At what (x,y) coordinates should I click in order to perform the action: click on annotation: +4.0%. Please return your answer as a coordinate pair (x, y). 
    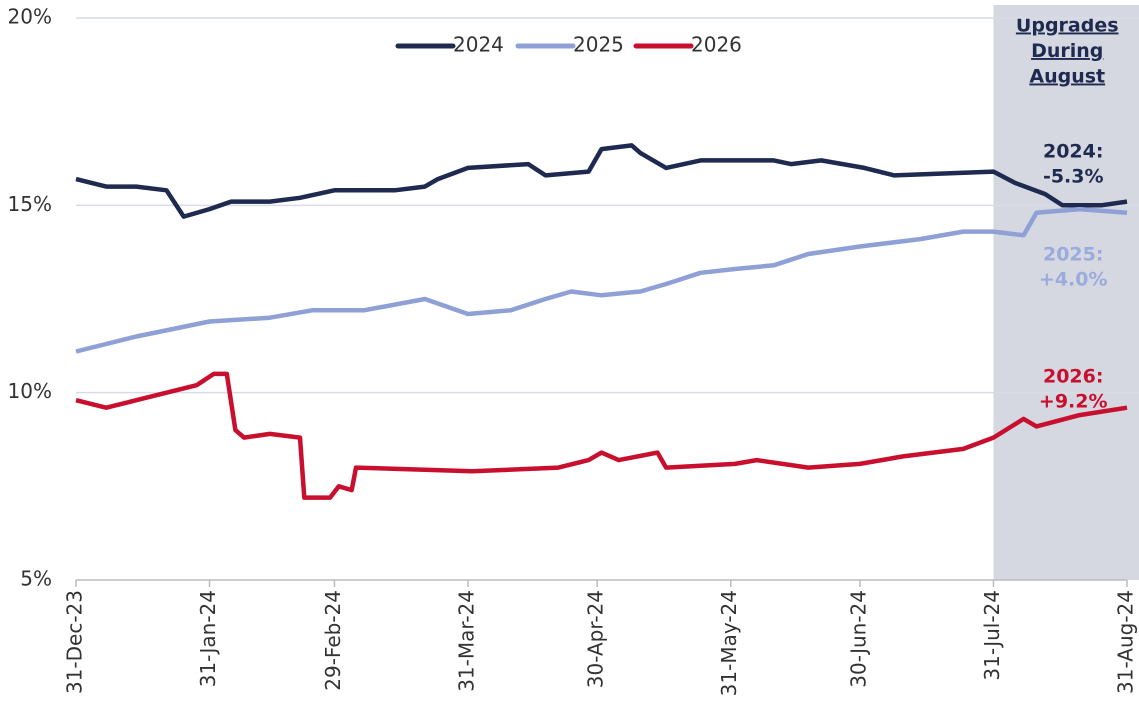
    Looking at the image, I should click on (1073, 280).